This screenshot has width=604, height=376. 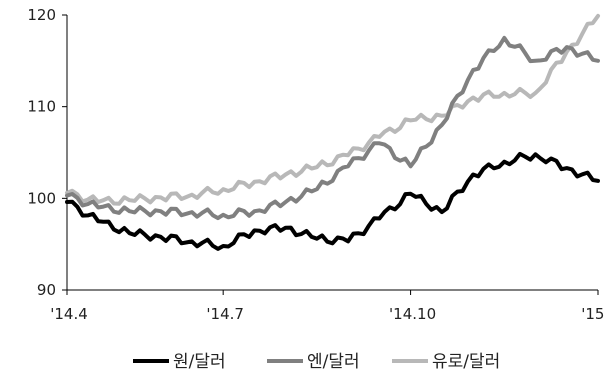 I want to click on legend: 원/달러 엔/달러 유로/달러, so click(x=316, y=362).